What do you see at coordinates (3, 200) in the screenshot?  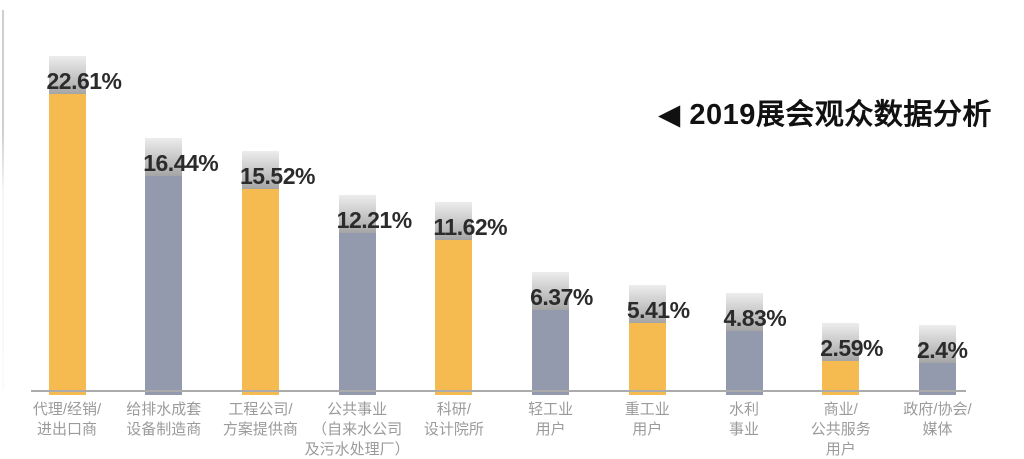 I see `y-axis-line` at bounding box center [3, 200].